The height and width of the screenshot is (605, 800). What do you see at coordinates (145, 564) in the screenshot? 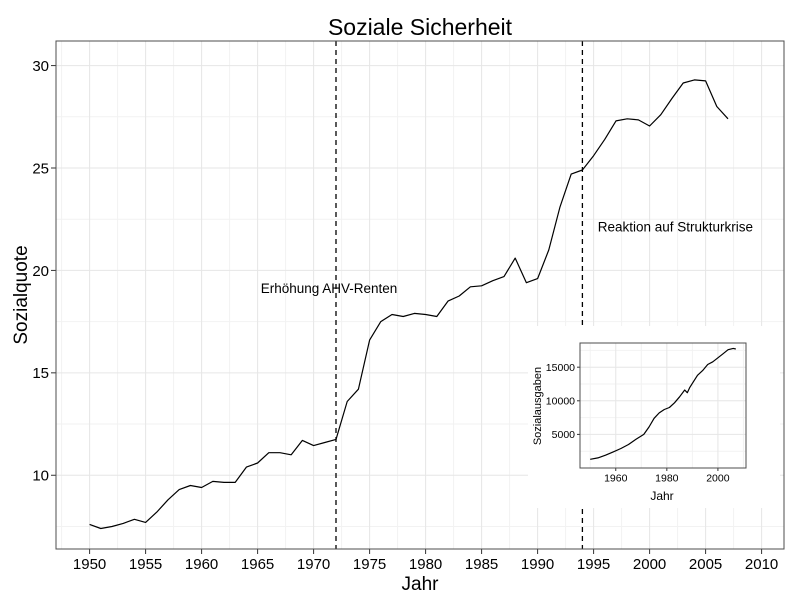
I see `x-tick-label: 1955` at bounding box center [145, 564].